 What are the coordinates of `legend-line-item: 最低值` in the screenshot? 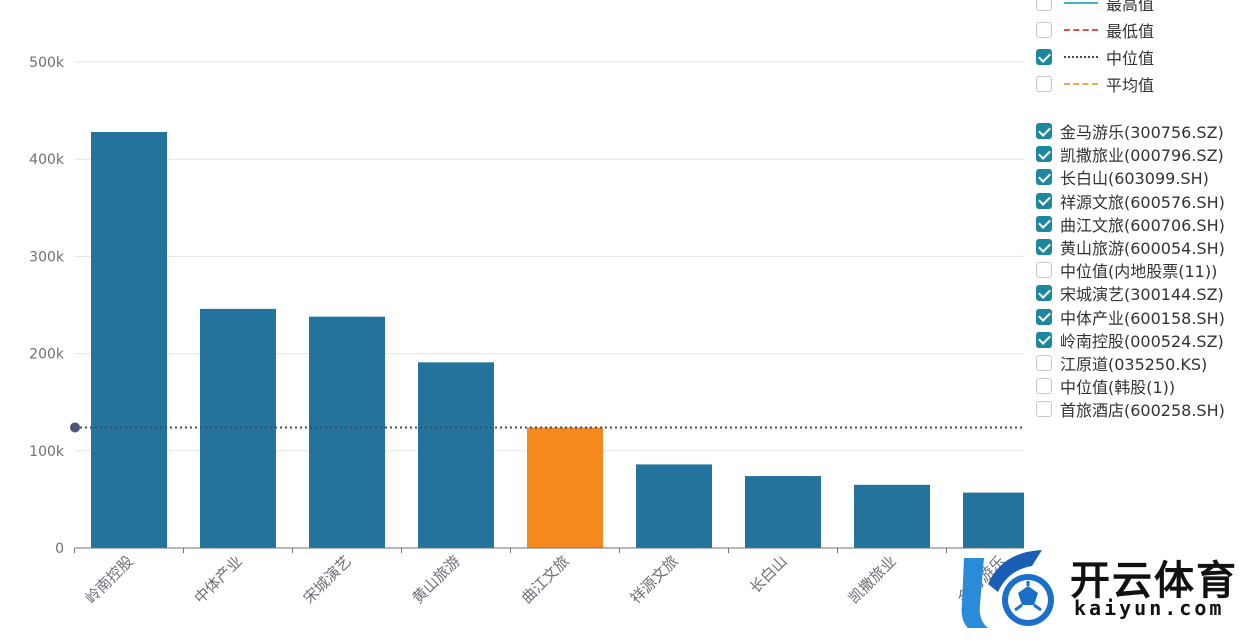 It's located at (1139, 30).